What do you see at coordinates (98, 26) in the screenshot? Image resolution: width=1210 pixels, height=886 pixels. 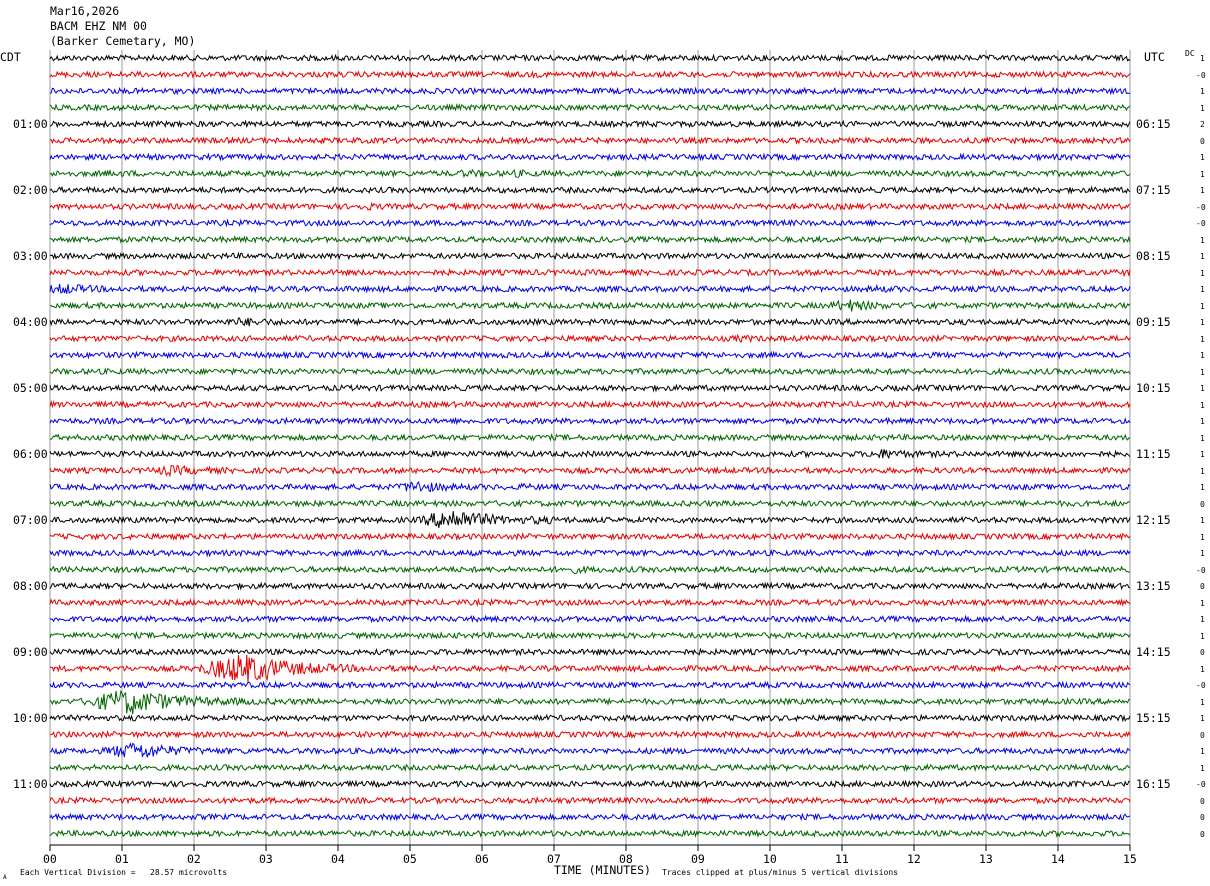 I see `station-code: BACM EHZ NM 00` at bounding box center [98, 26].